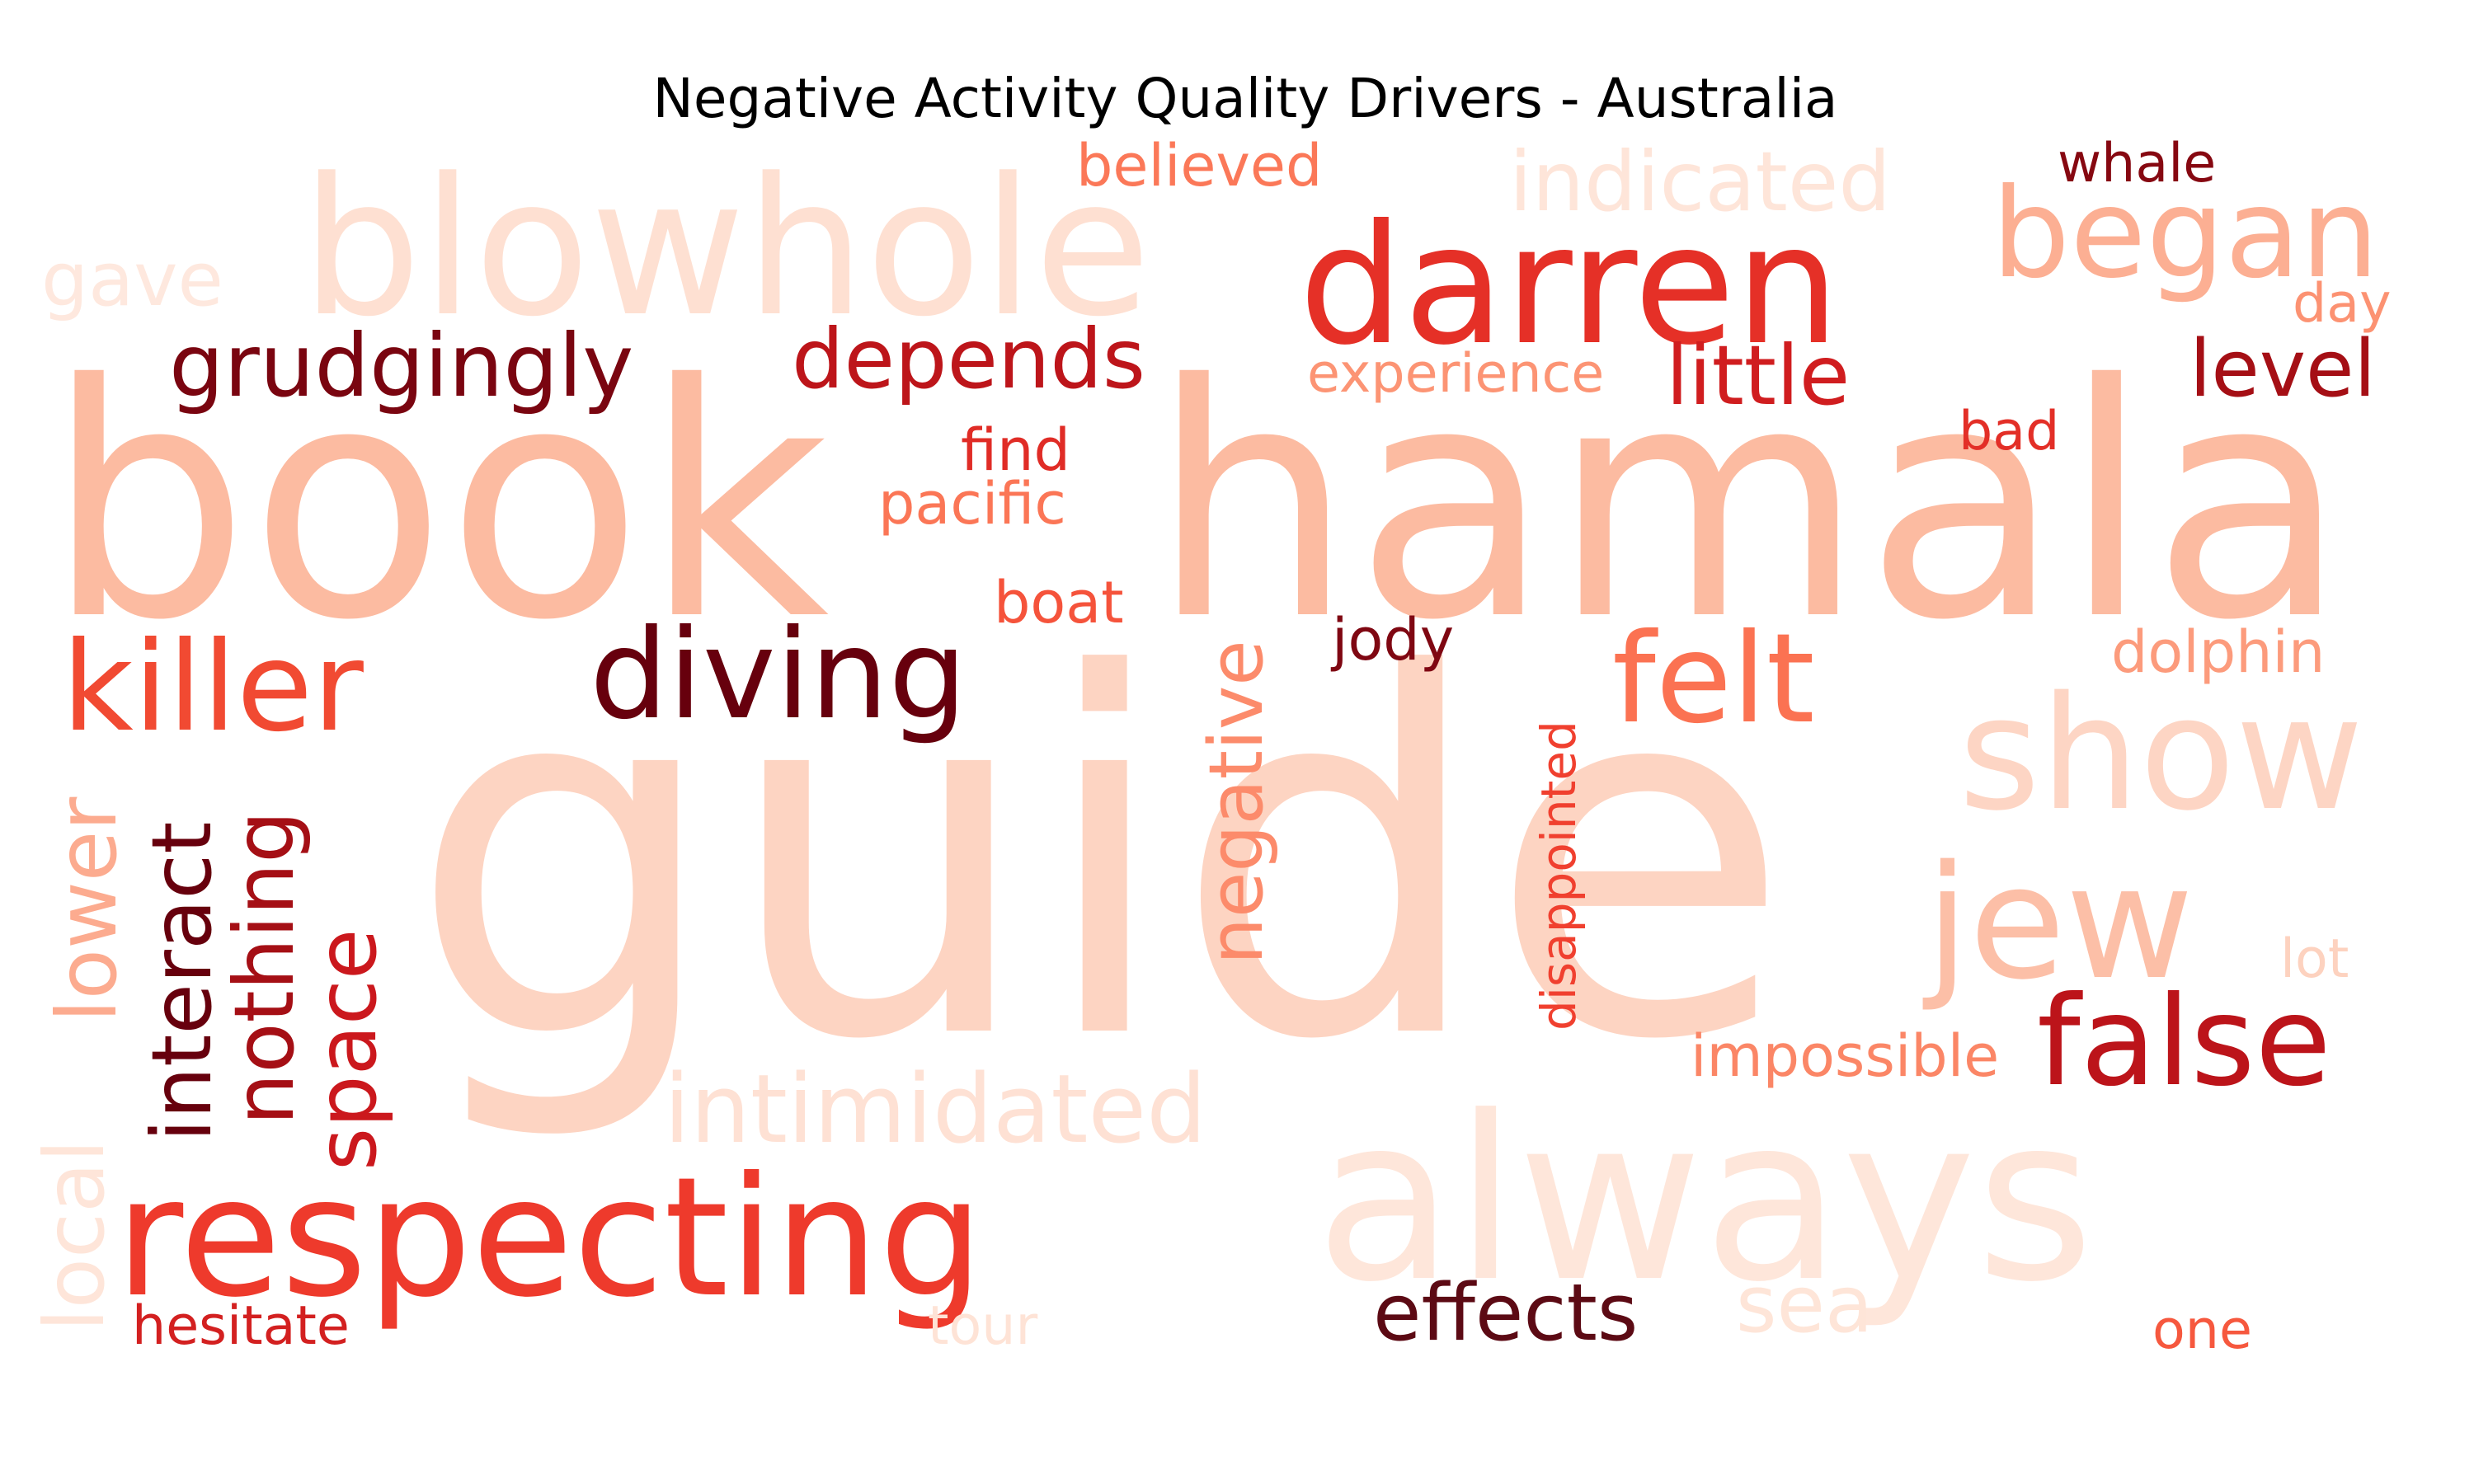 This screenshot has height=1484, width=2474. I want to click on word-disappointed: disappointed, so click(1559, 876).